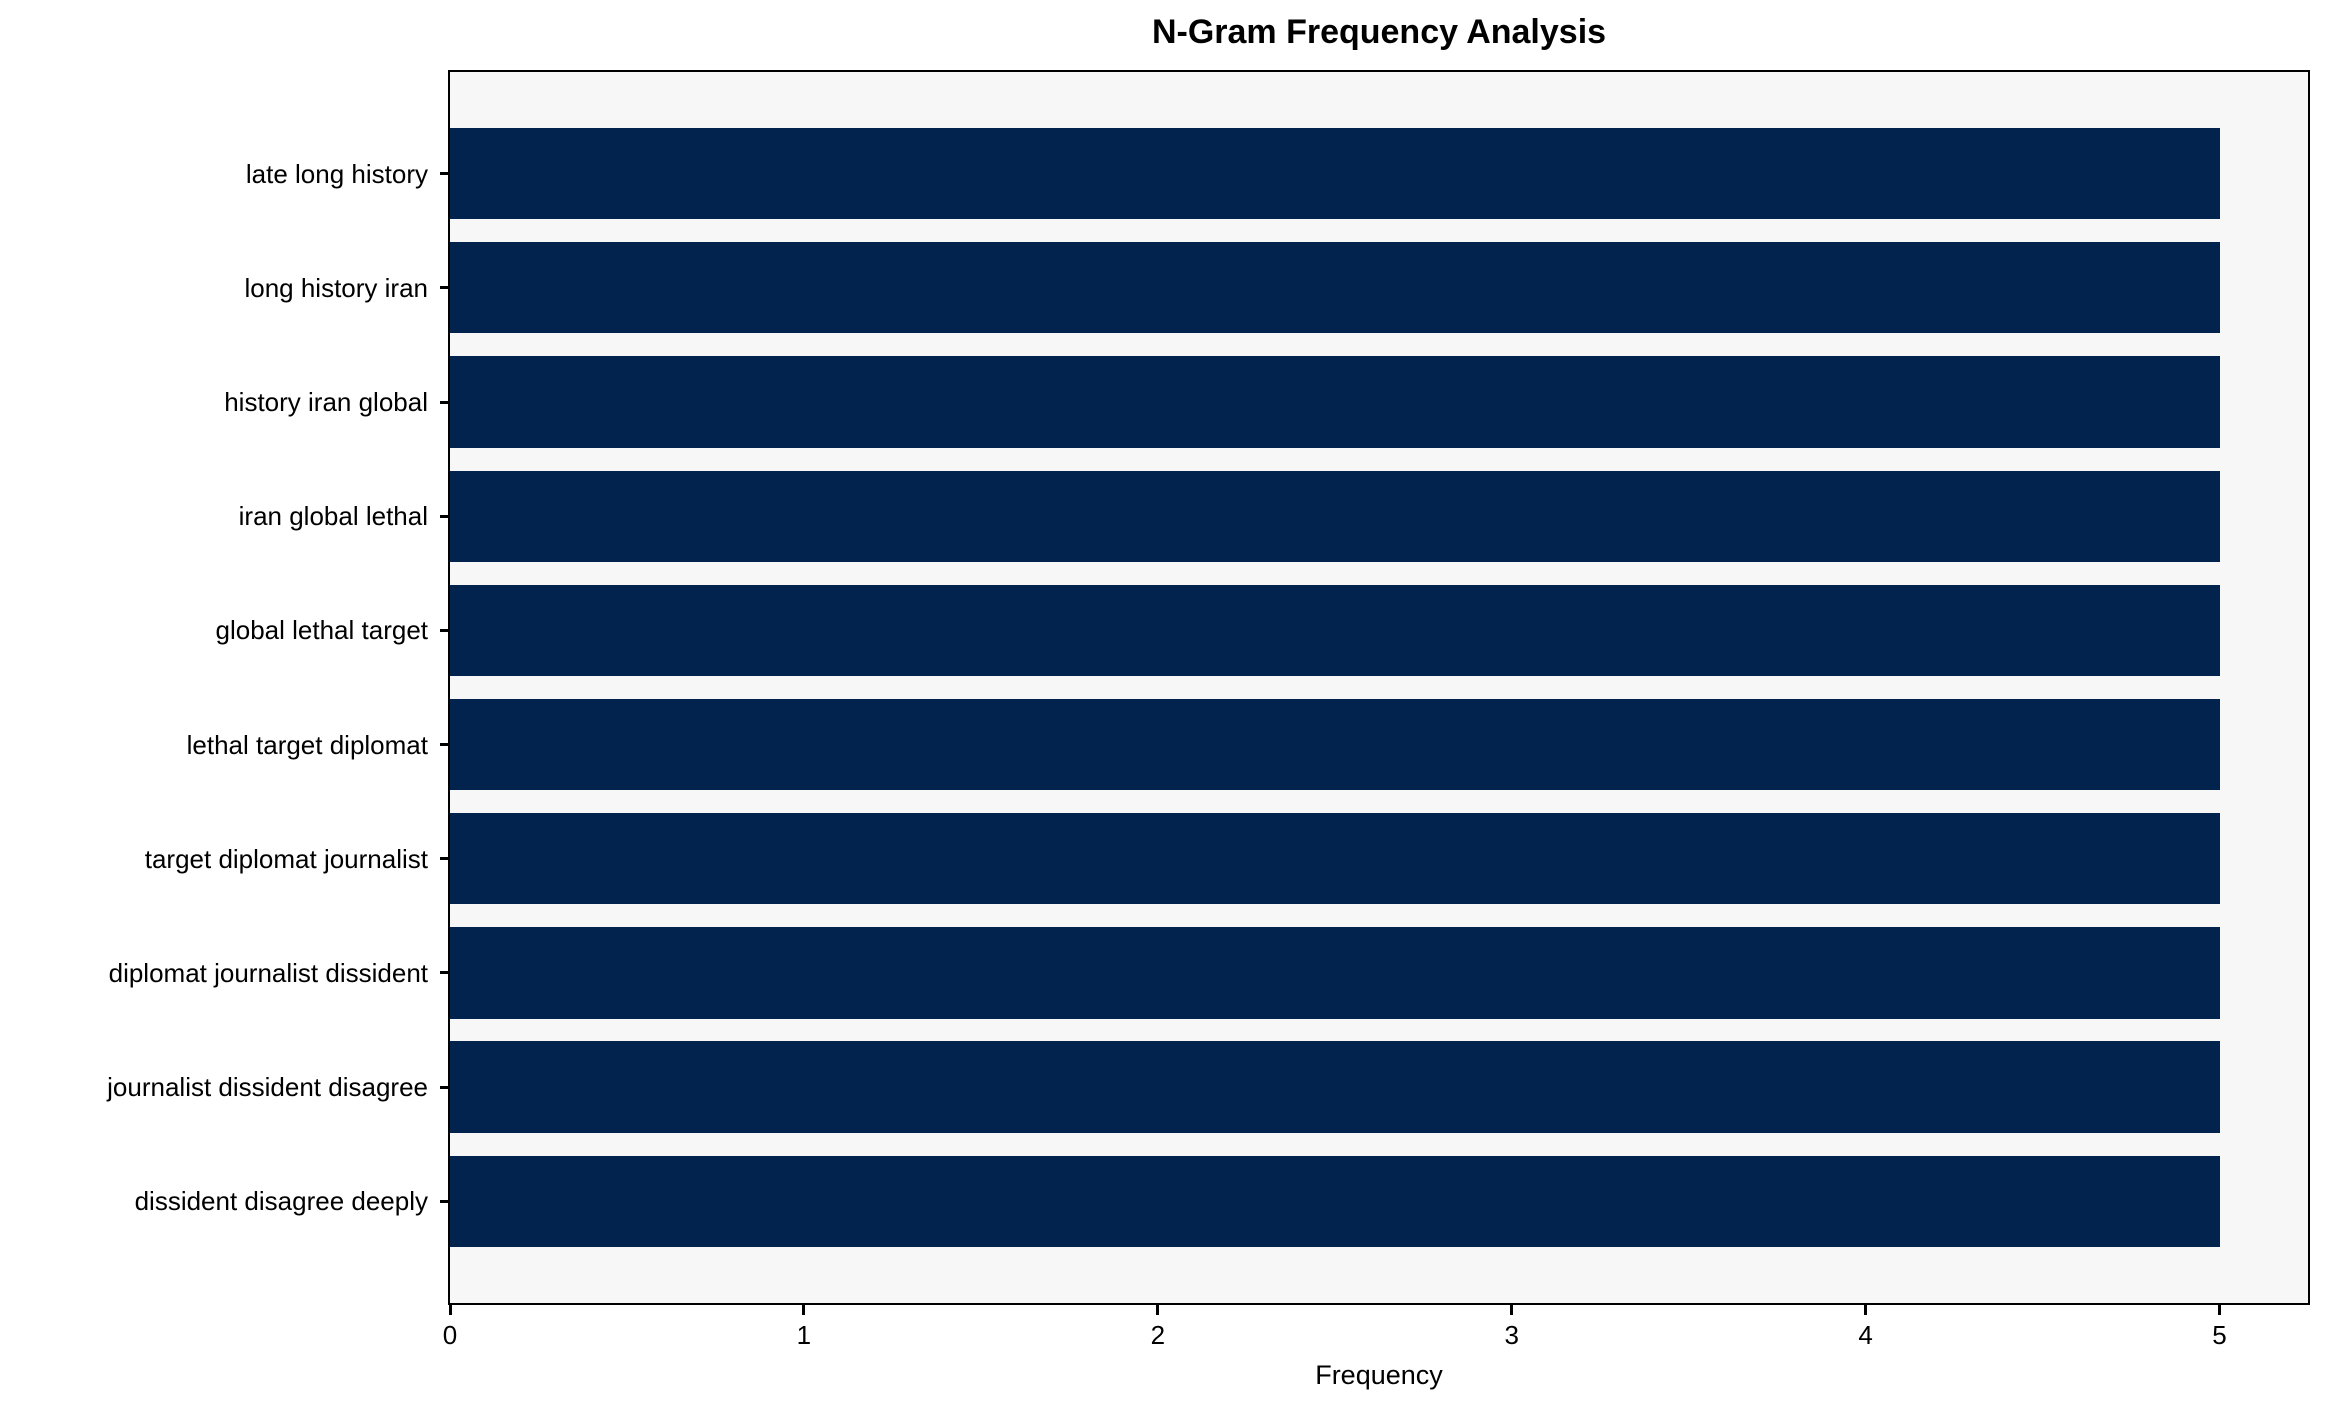 This screenshot has width=2330, height=1414. I want to click on x-tick-label: 5, so click(2219, 1335).